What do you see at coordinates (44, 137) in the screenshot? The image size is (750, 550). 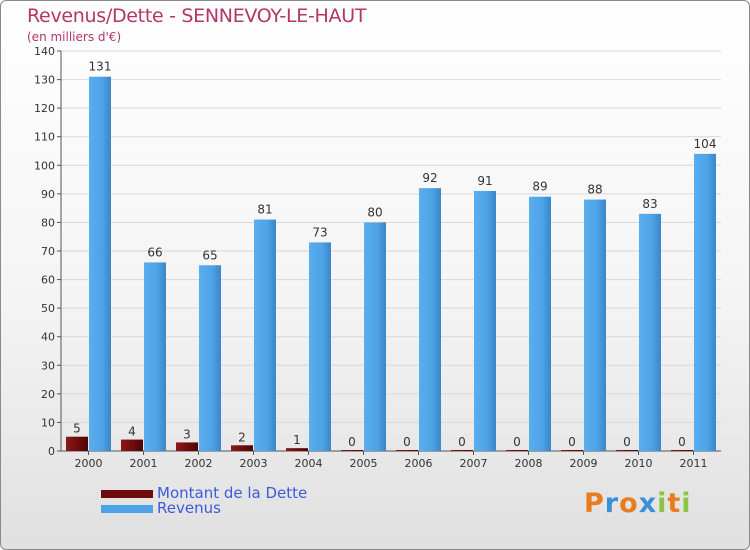 I see `y-tick-label: 110` at bounding box center [44, 137].